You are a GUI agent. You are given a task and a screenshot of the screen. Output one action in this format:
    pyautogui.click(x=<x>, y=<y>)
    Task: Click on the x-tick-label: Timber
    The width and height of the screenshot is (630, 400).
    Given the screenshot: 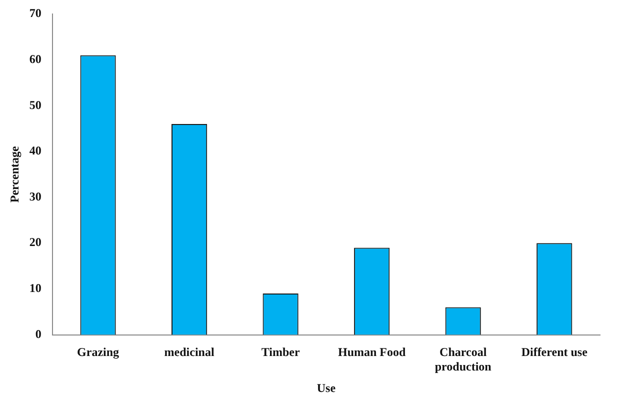 What is the action you would take?
    pyautogui.click(x=280, y=352)
    